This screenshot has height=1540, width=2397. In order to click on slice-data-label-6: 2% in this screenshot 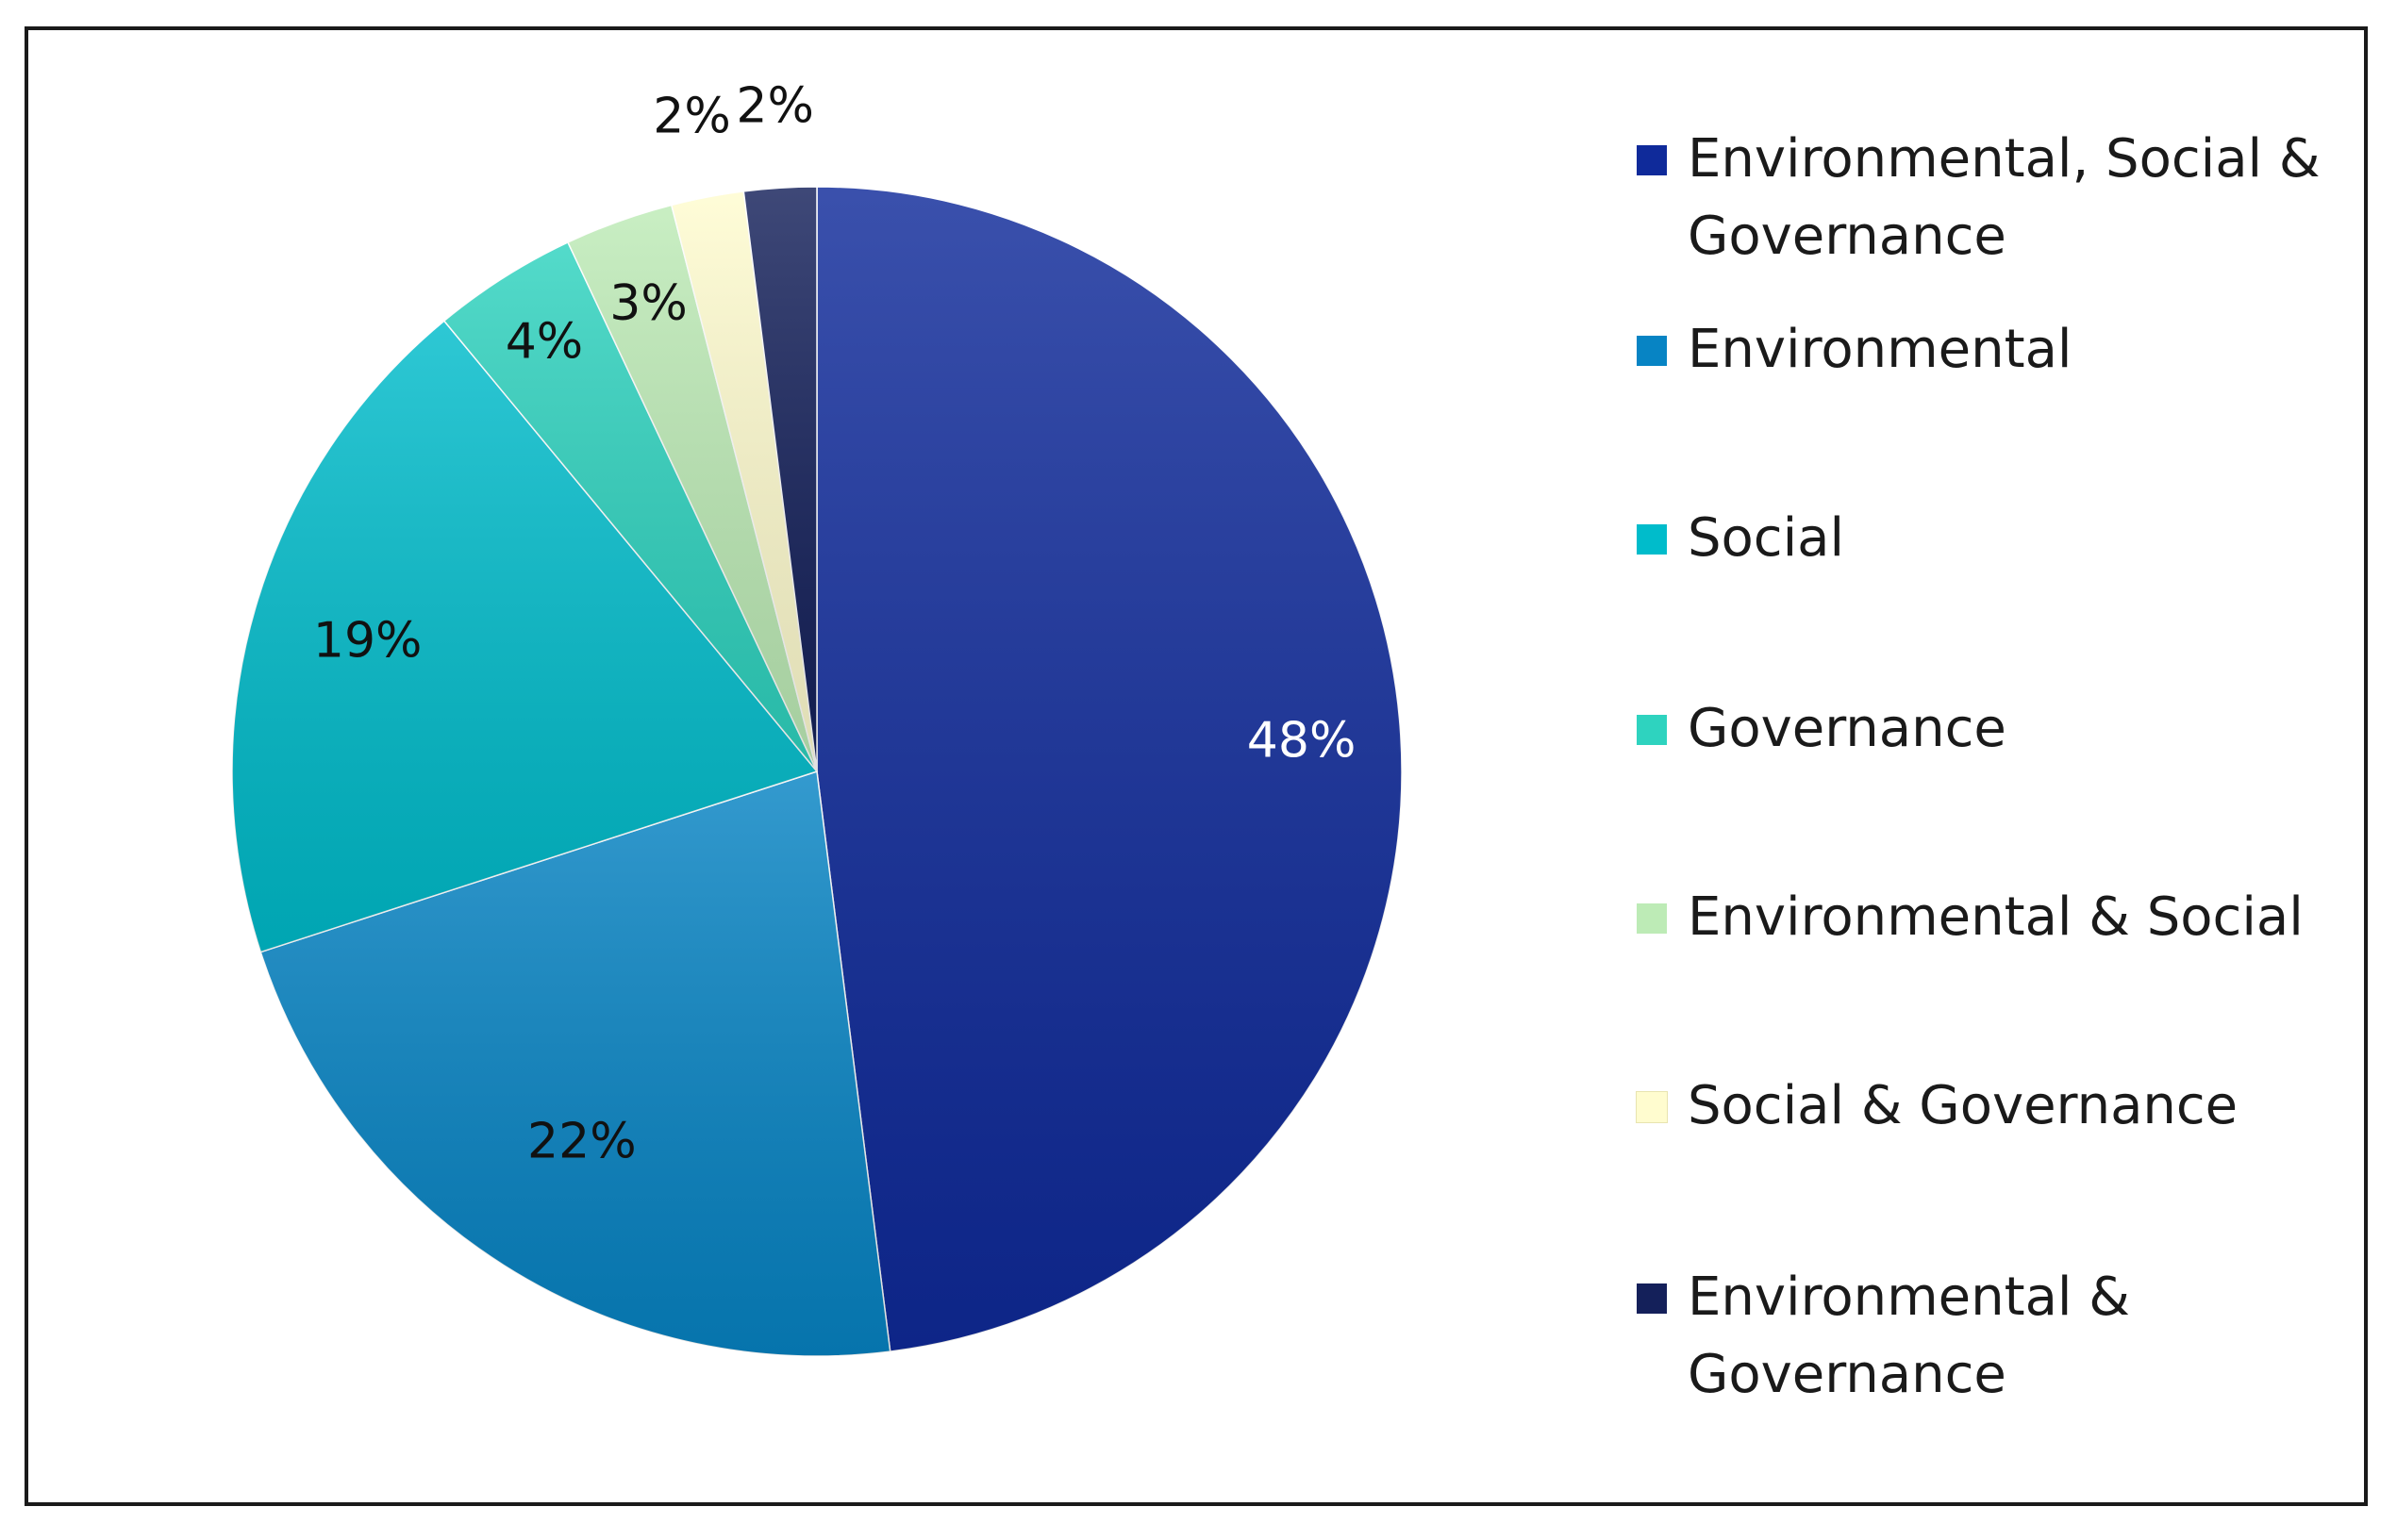, I will do `click(692, 117)`.